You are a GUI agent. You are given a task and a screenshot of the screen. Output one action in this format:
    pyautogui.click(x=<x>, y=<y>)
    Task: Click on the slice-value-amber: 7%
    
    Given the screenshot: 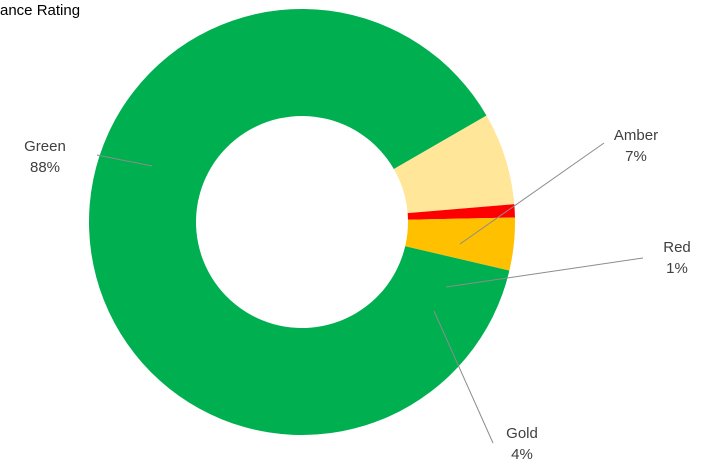 What is the action you would take?
    pyautogui.click(x=636, y=156)
    